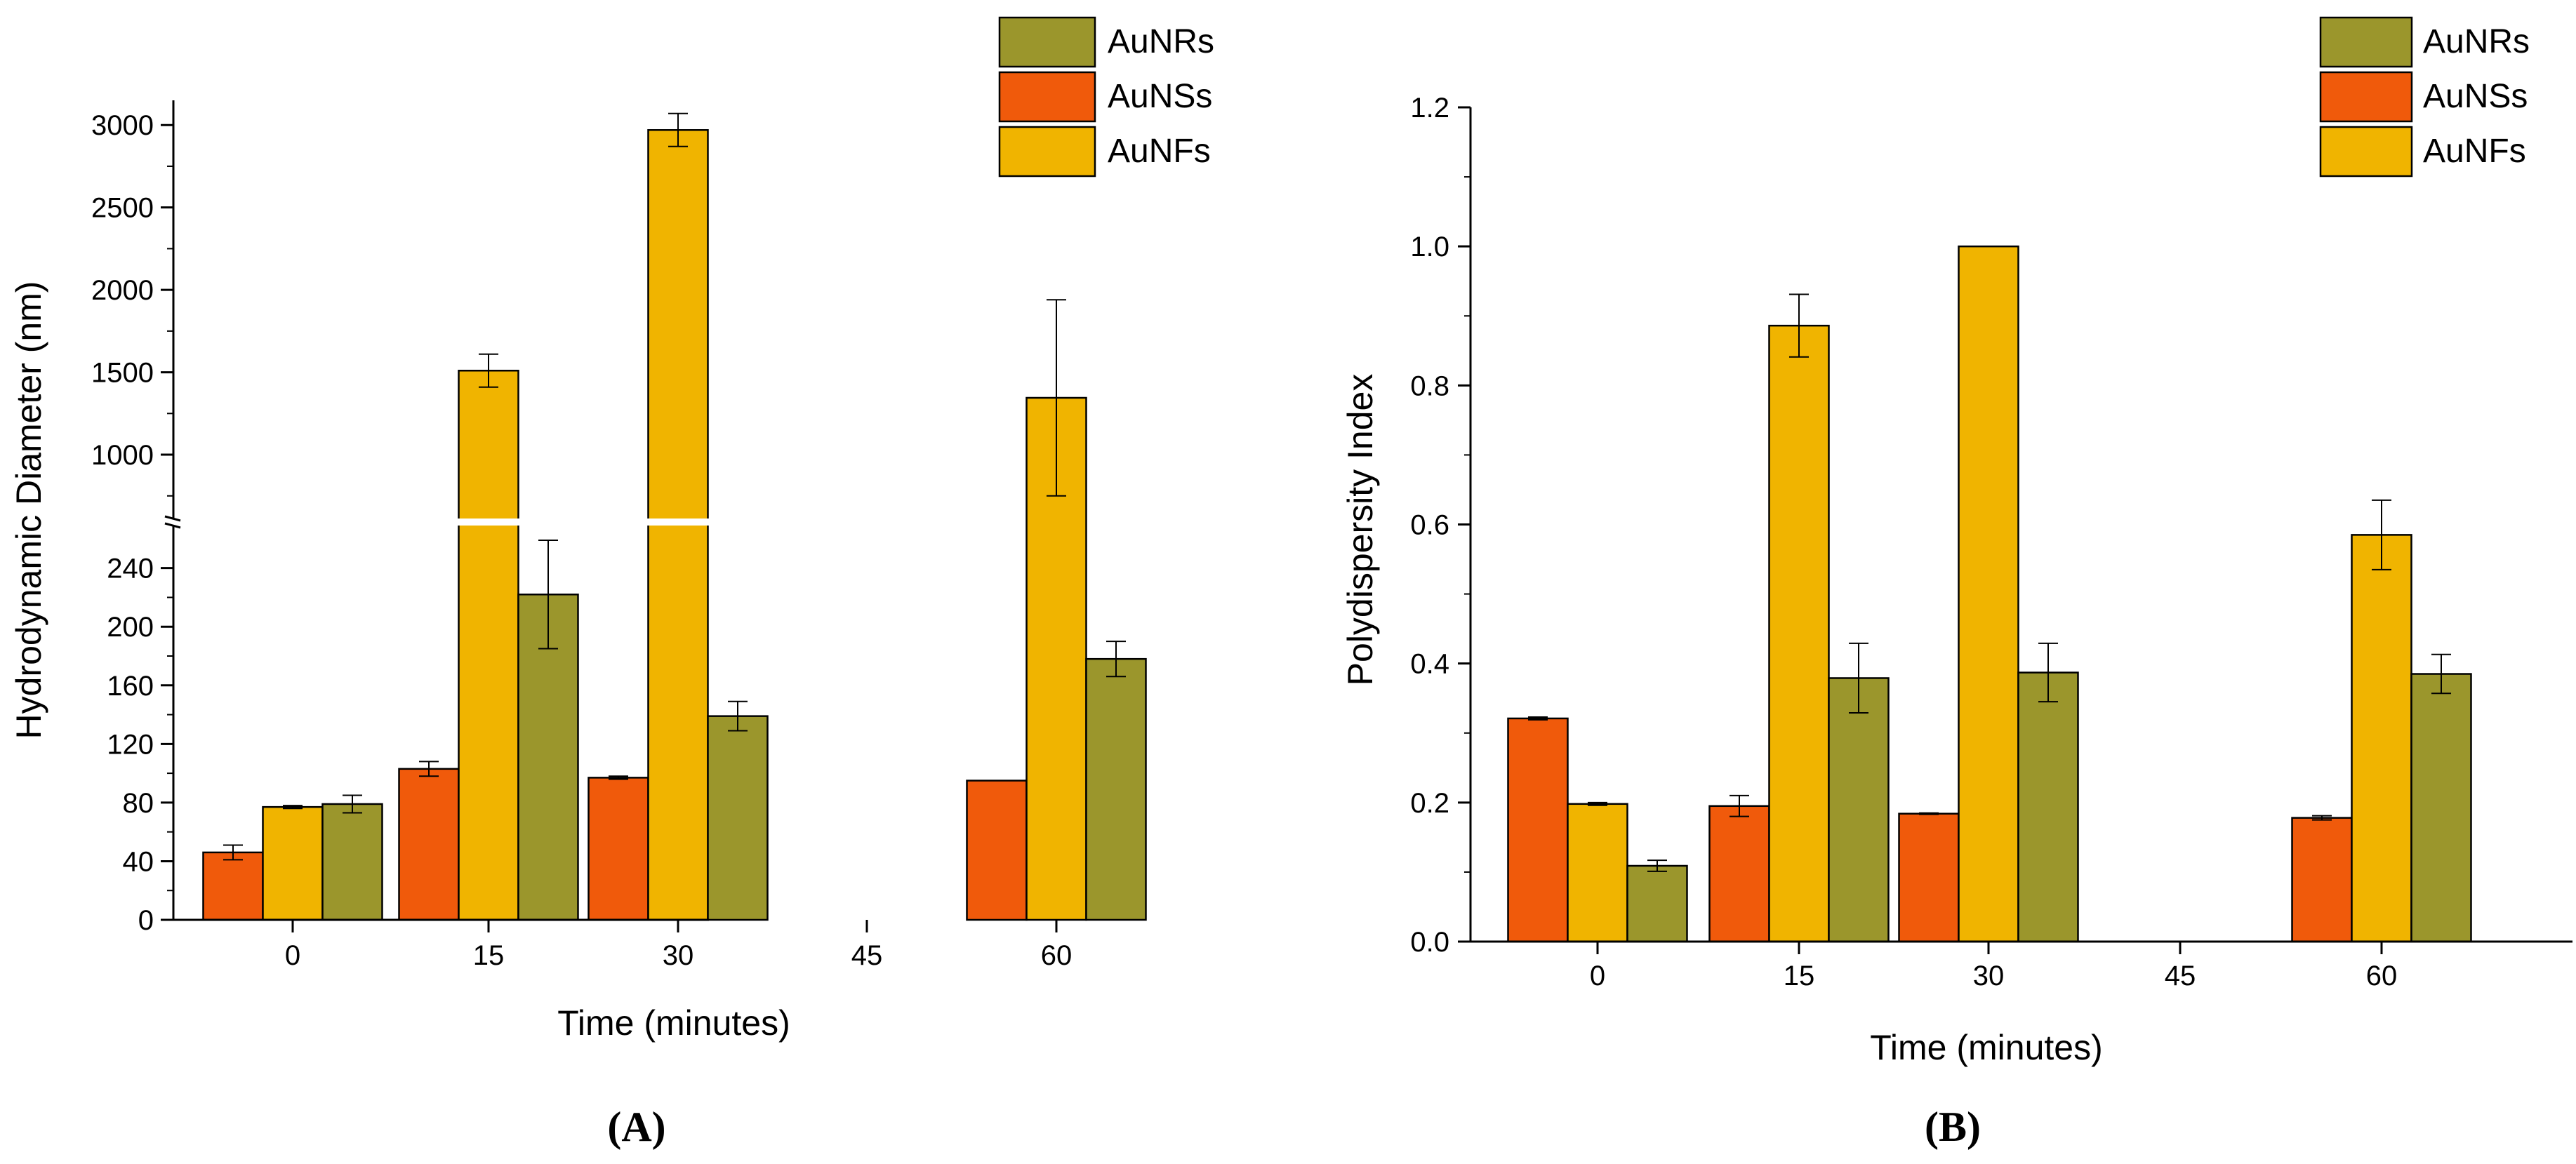  Describe the element at coordinates (139, 803) in the screenshot. I see `y-tick-label-a: 80` at that location.